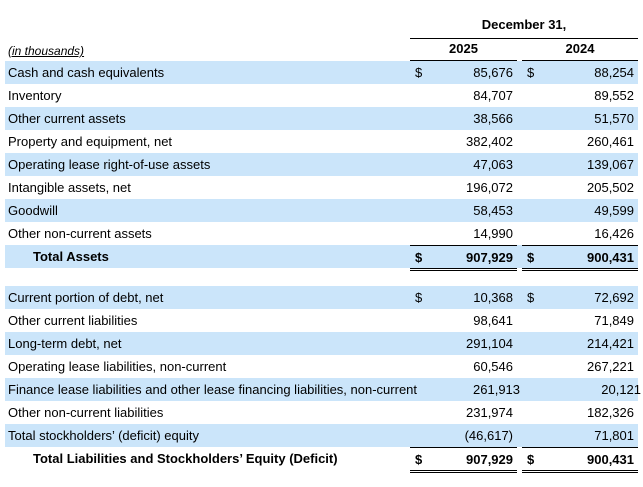 The height and width of the screenshot is (487, 643). Describe the element at coordinates (321, 210) in the screenshot. I see `table-row: Goodwill 58,453 49,599` at that location.